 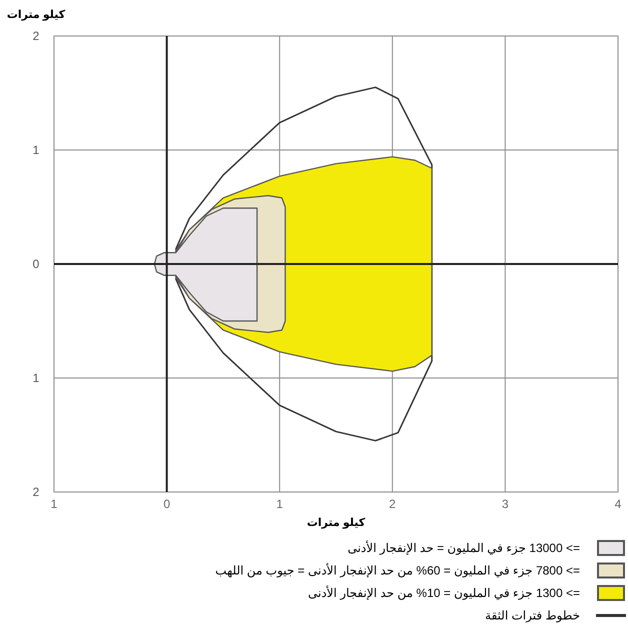 What do you see at coordinates (505, 504) in the screenshot?
I see `x-tick-label: 3` at bounding box center [505, 504].